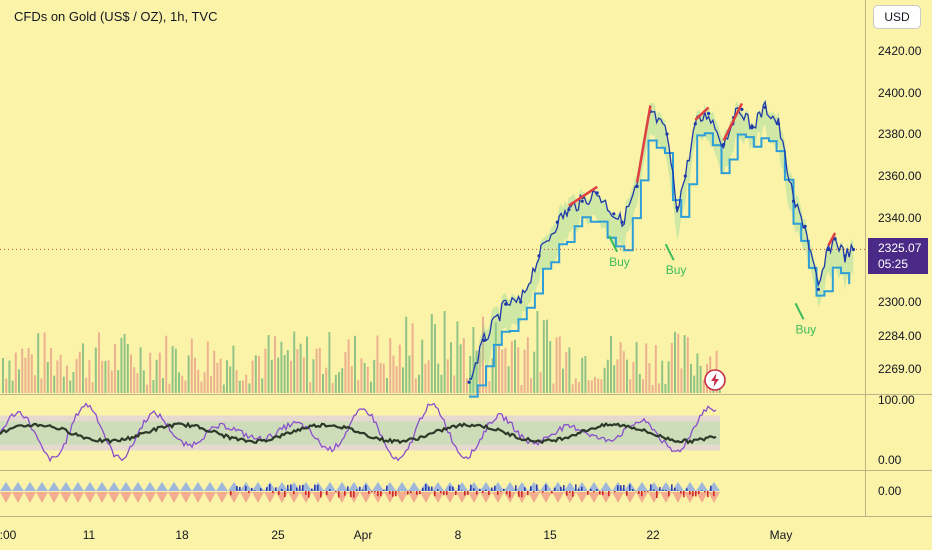  Describe the element at coordinates (715, 380) in the screenshot. I see `lightning-icon` at that location.